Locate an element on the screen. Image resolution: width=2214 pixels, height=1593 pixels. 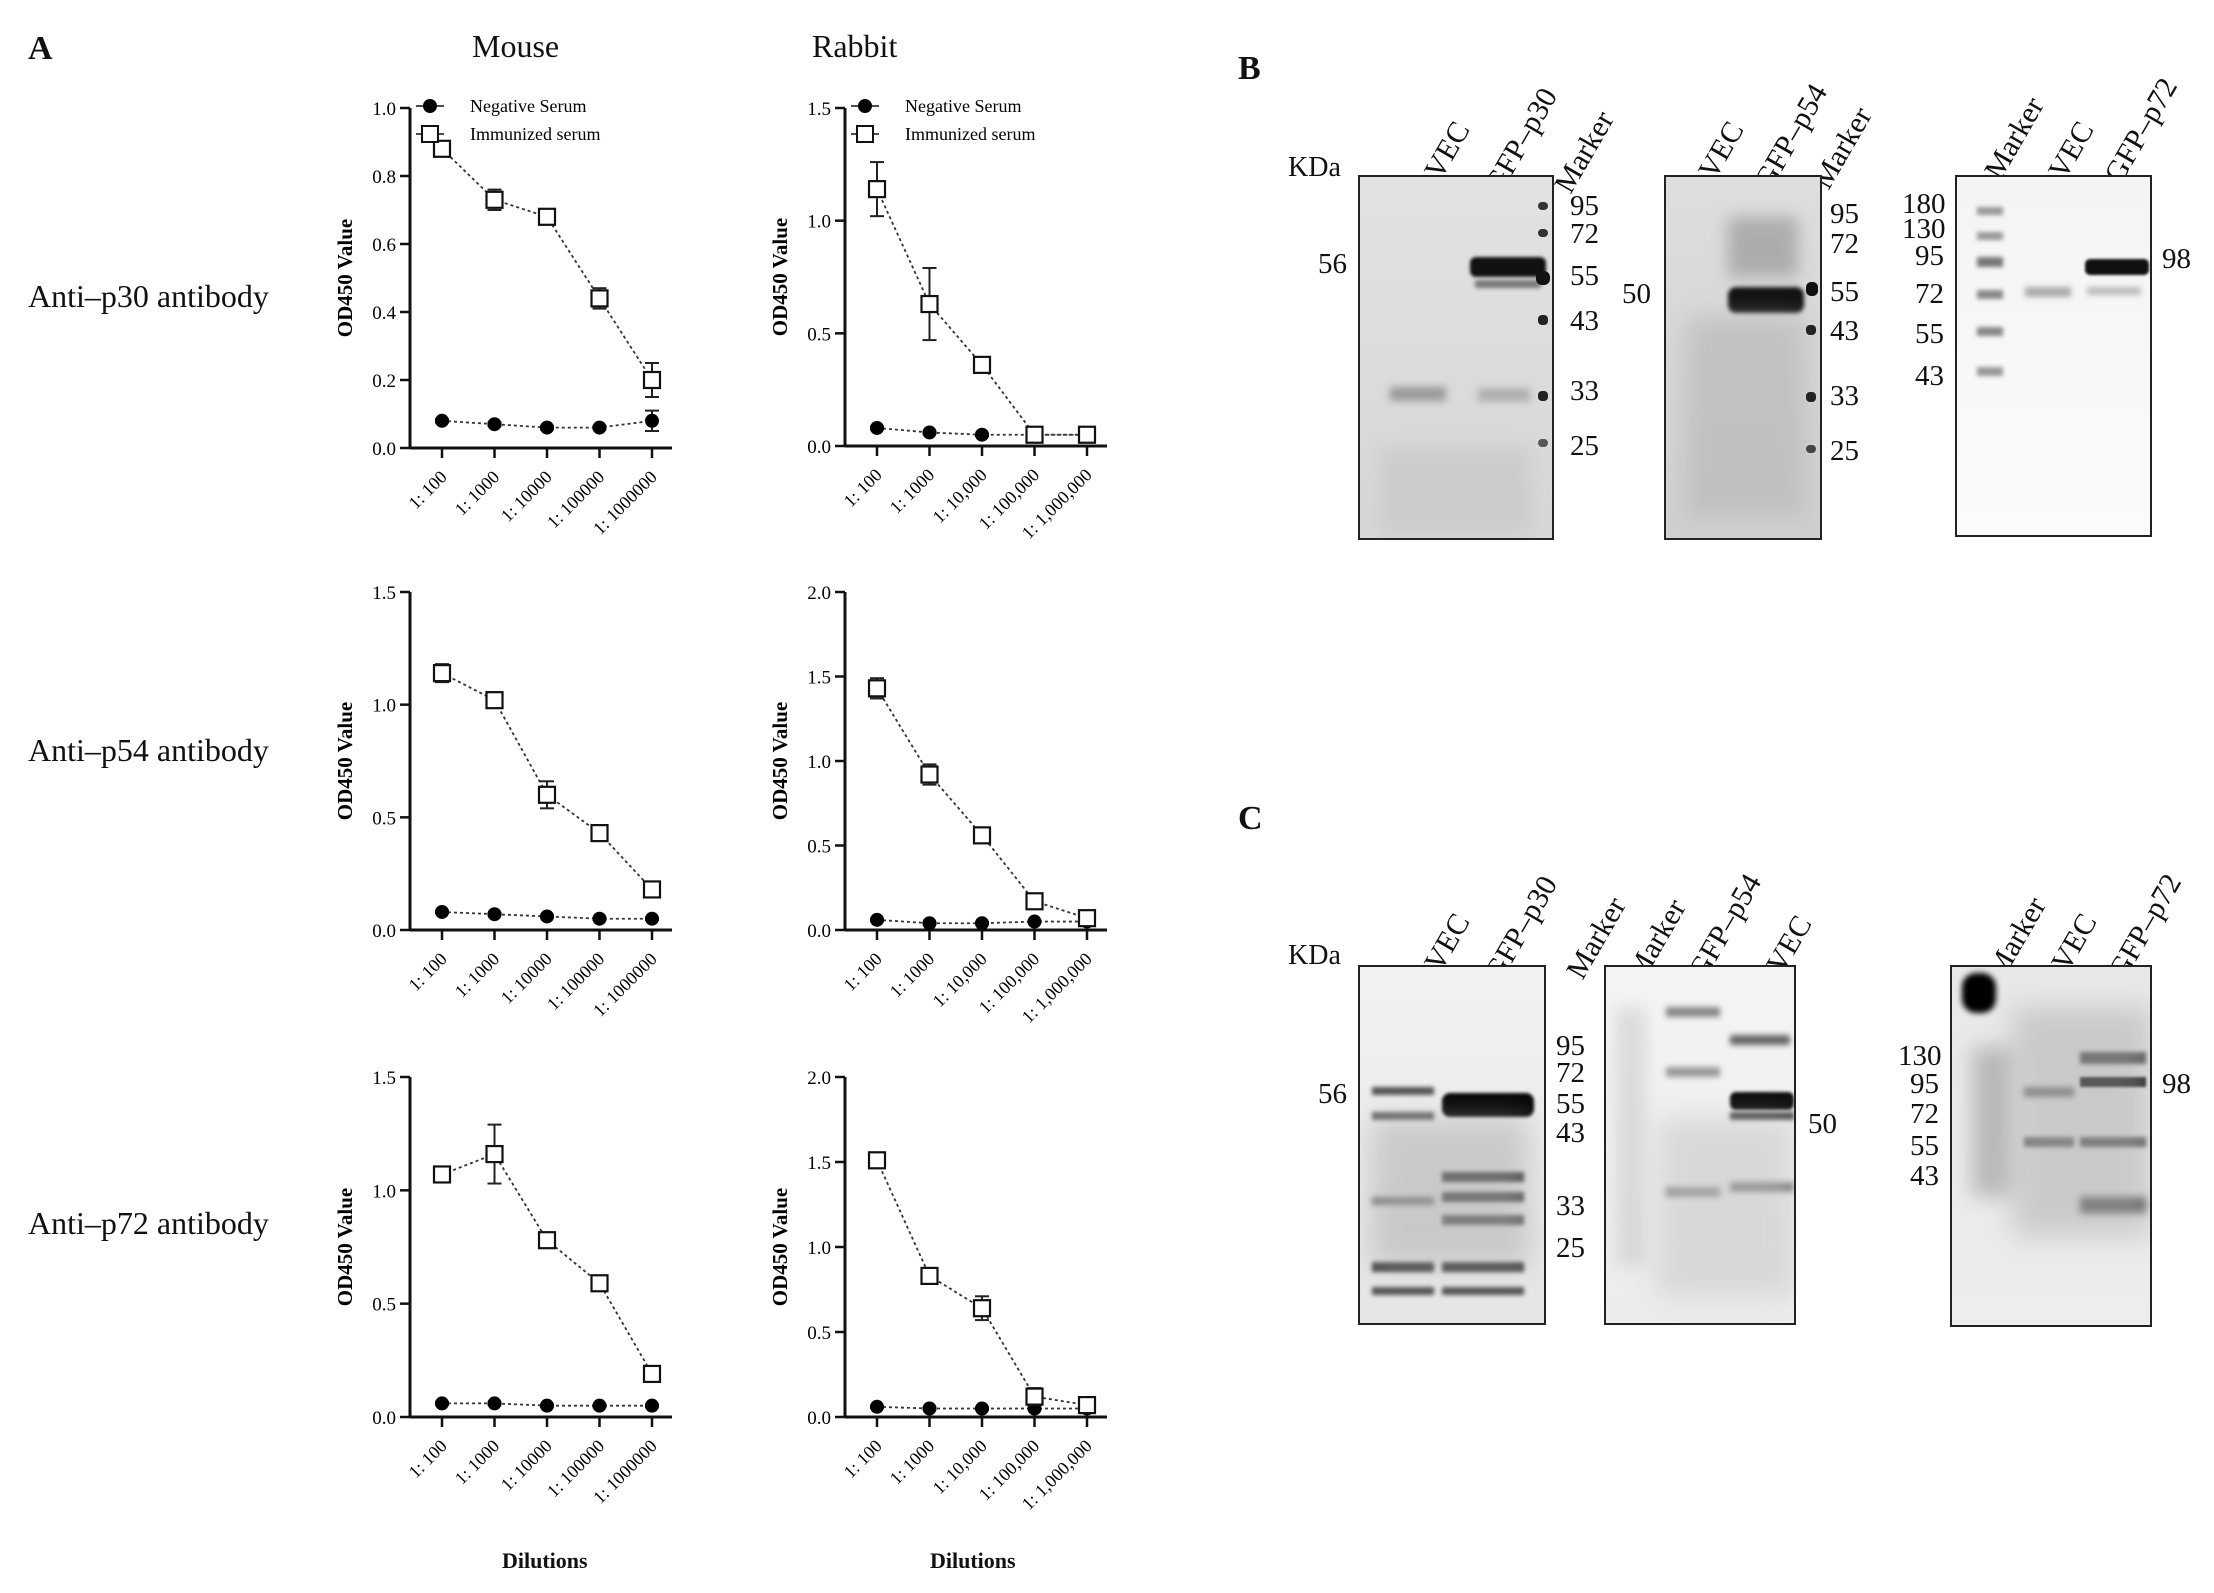
blot-b1-band-label: 56 is located at coordinates (1332, 264).